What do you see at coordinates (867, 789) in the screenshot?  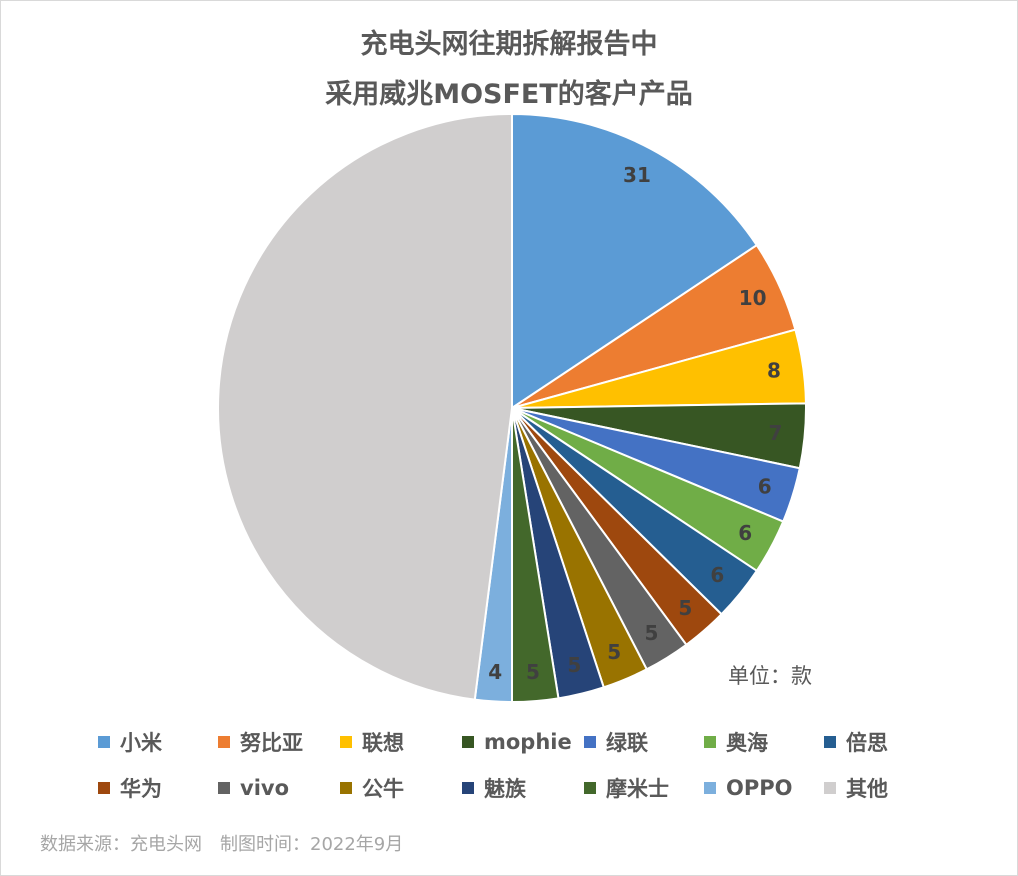 I see `legend-label: 其他` at bounding box center [867, 789].